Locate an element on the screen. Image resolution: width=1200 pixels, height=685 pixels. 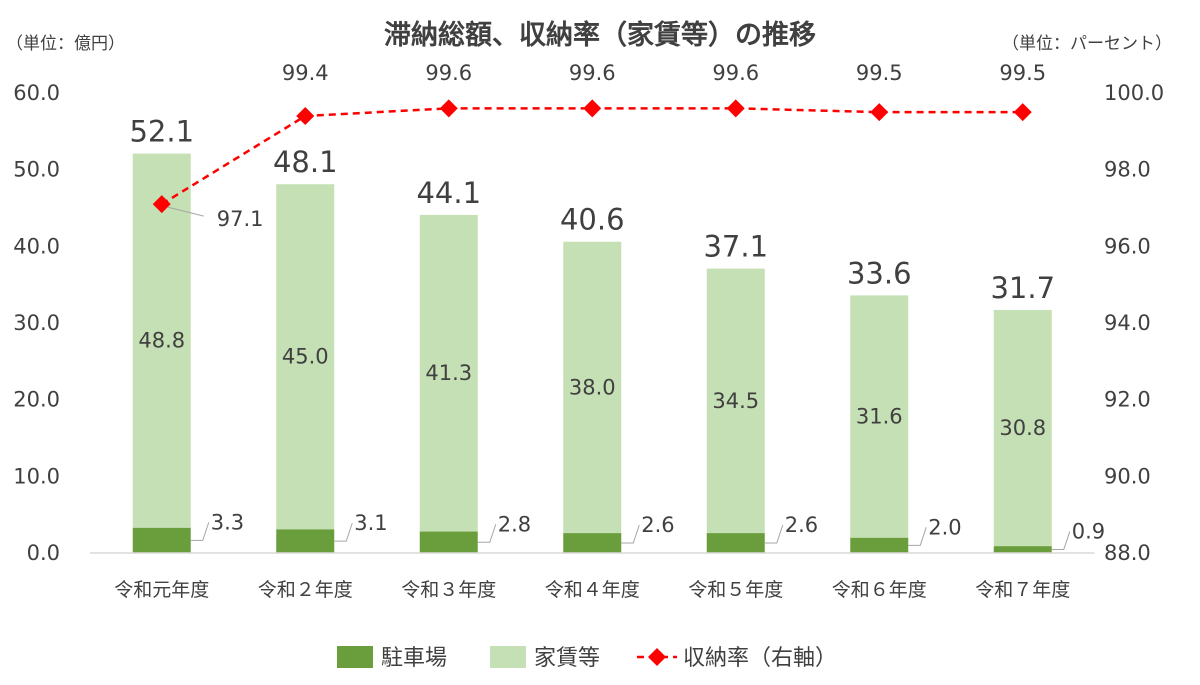
left-axis-unit: （単位：億円） is located at coordinates (65, 44).